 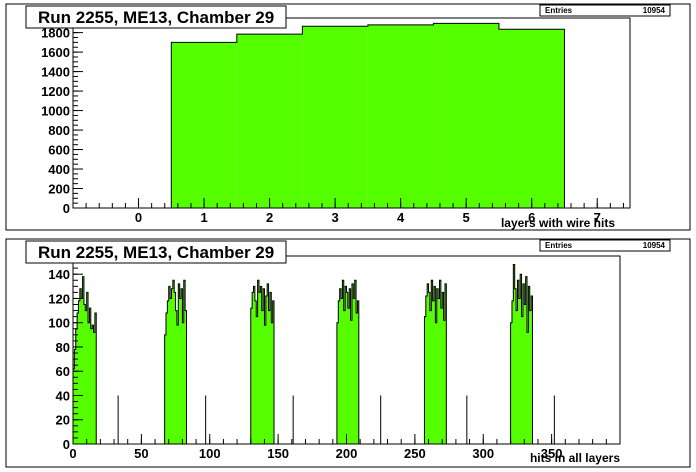 What do you see at coordinates (575, 458) in the screenshot?
I see `bottom-x-axis-label: hits in all layers` at bounding box center [575, 458].